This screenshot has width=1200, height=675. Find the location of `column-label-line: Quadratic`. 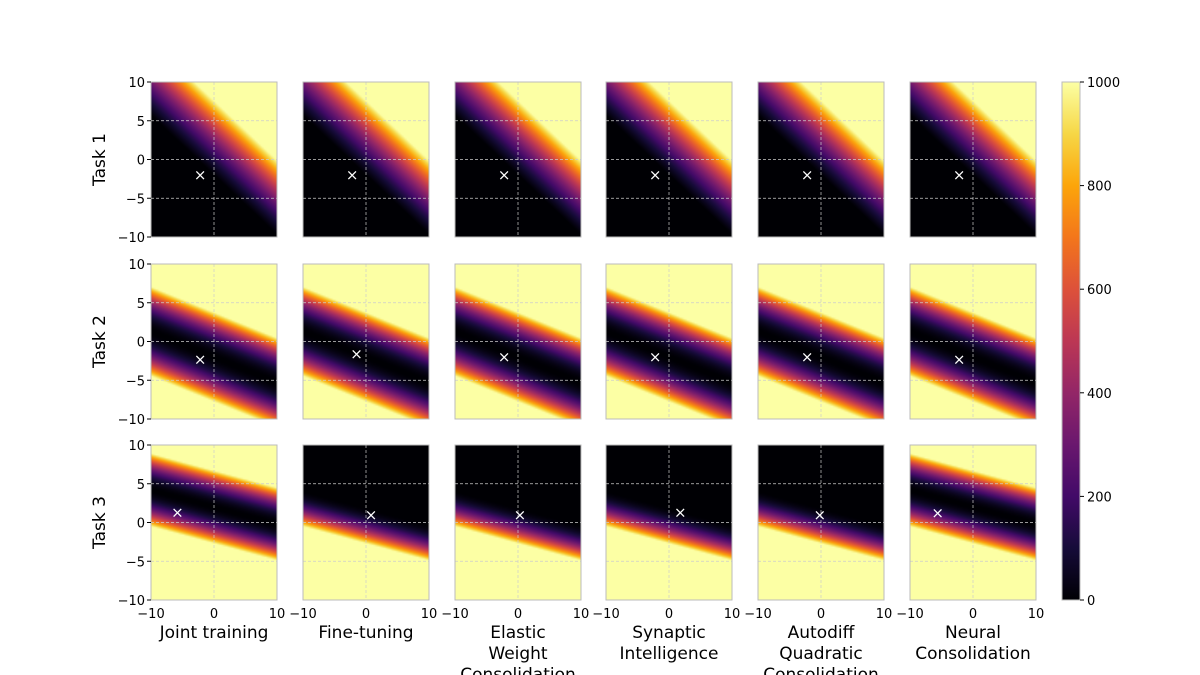

column-label-line: Quadratic is located at coordinates (821, 654).